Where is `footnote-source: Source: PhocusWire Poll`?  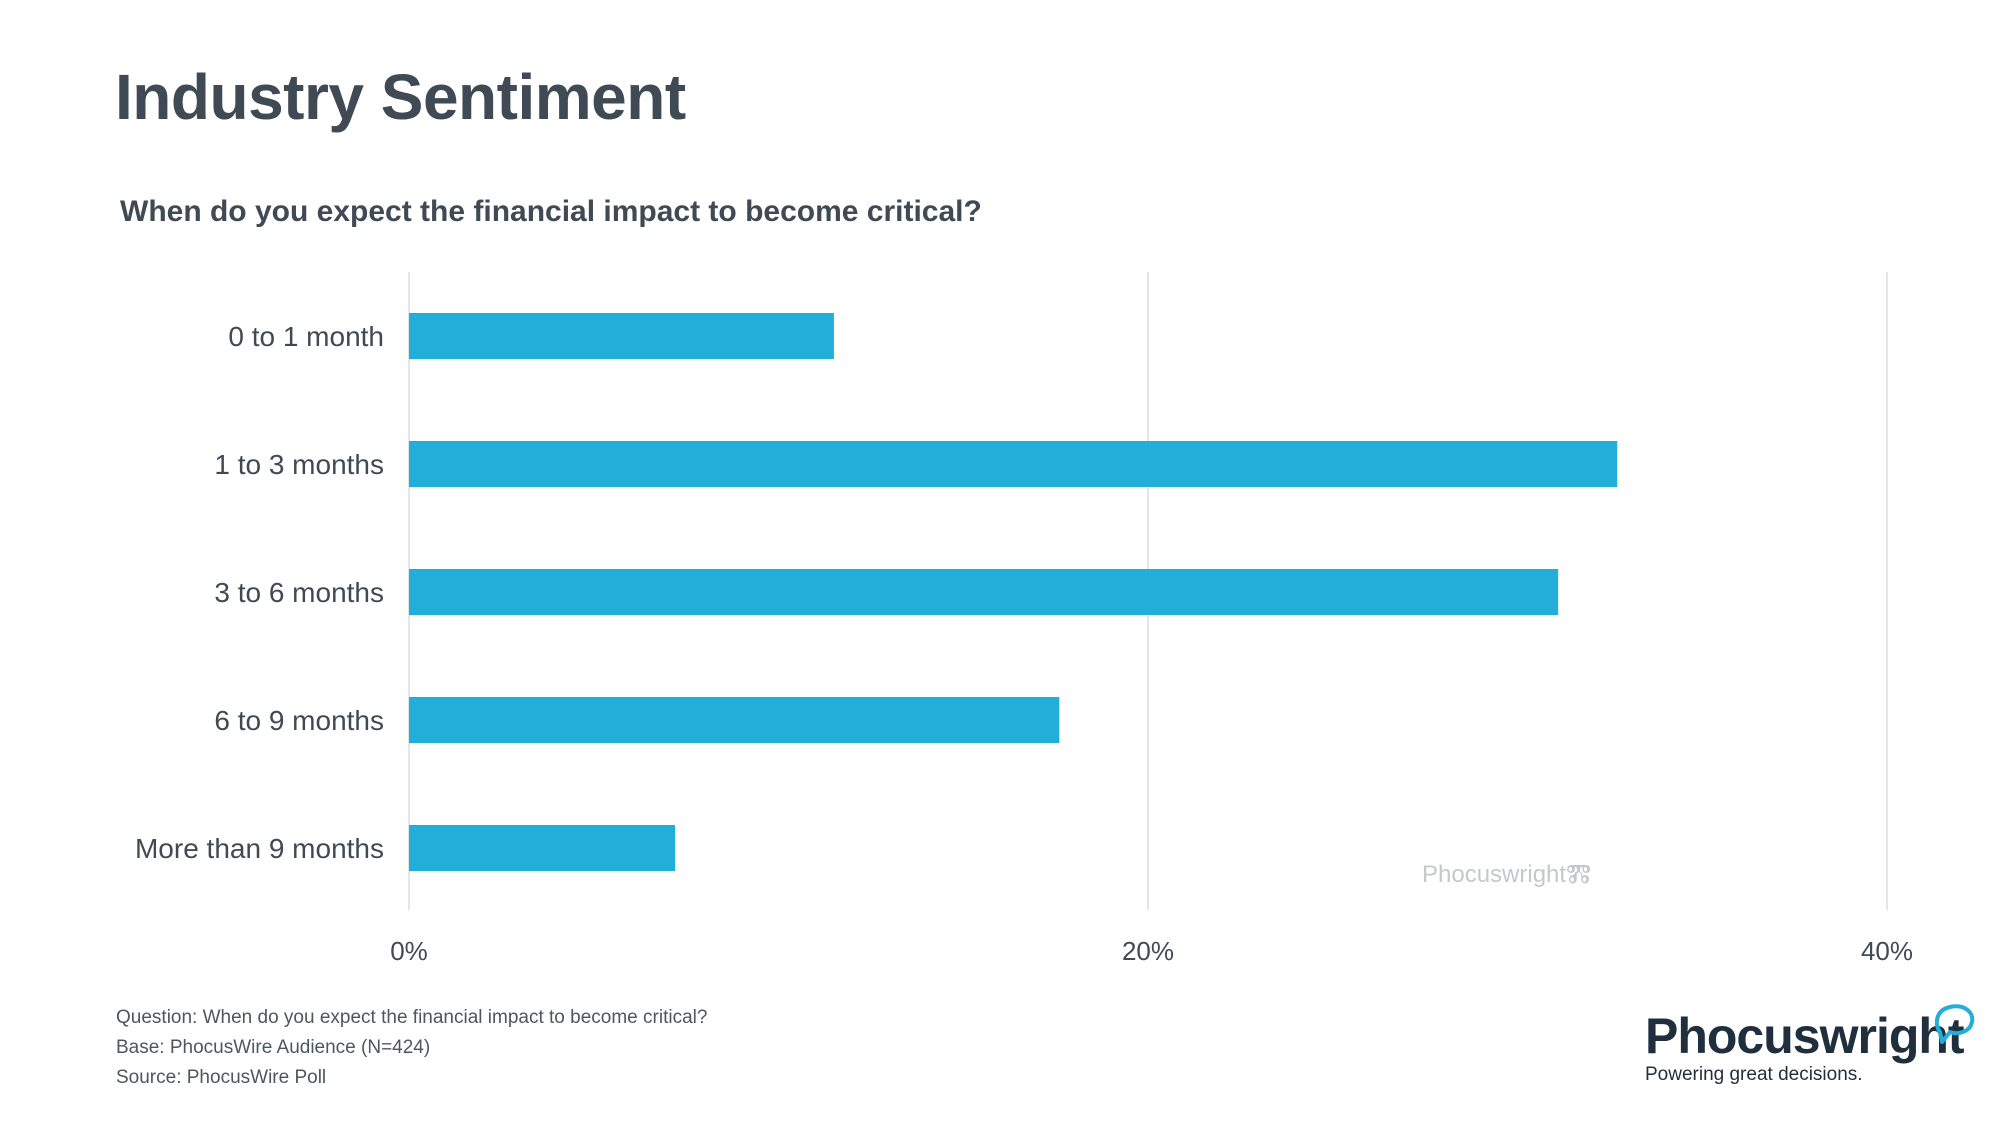 footnote-source: Source: PhocusWire Poll is located at coordinates (221, 1077).